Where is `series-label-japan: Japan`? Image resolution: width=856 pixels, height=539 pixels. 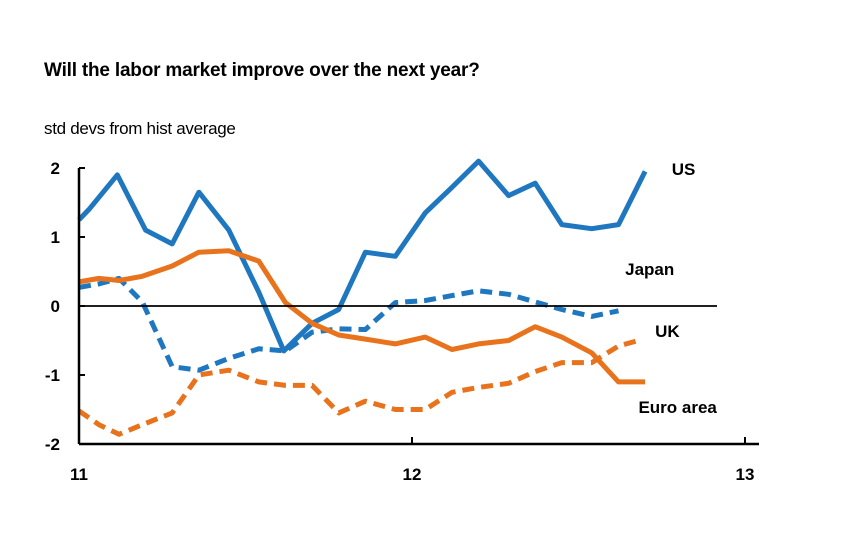
series-label-japan: Japan is located at coordinates (649, 269).